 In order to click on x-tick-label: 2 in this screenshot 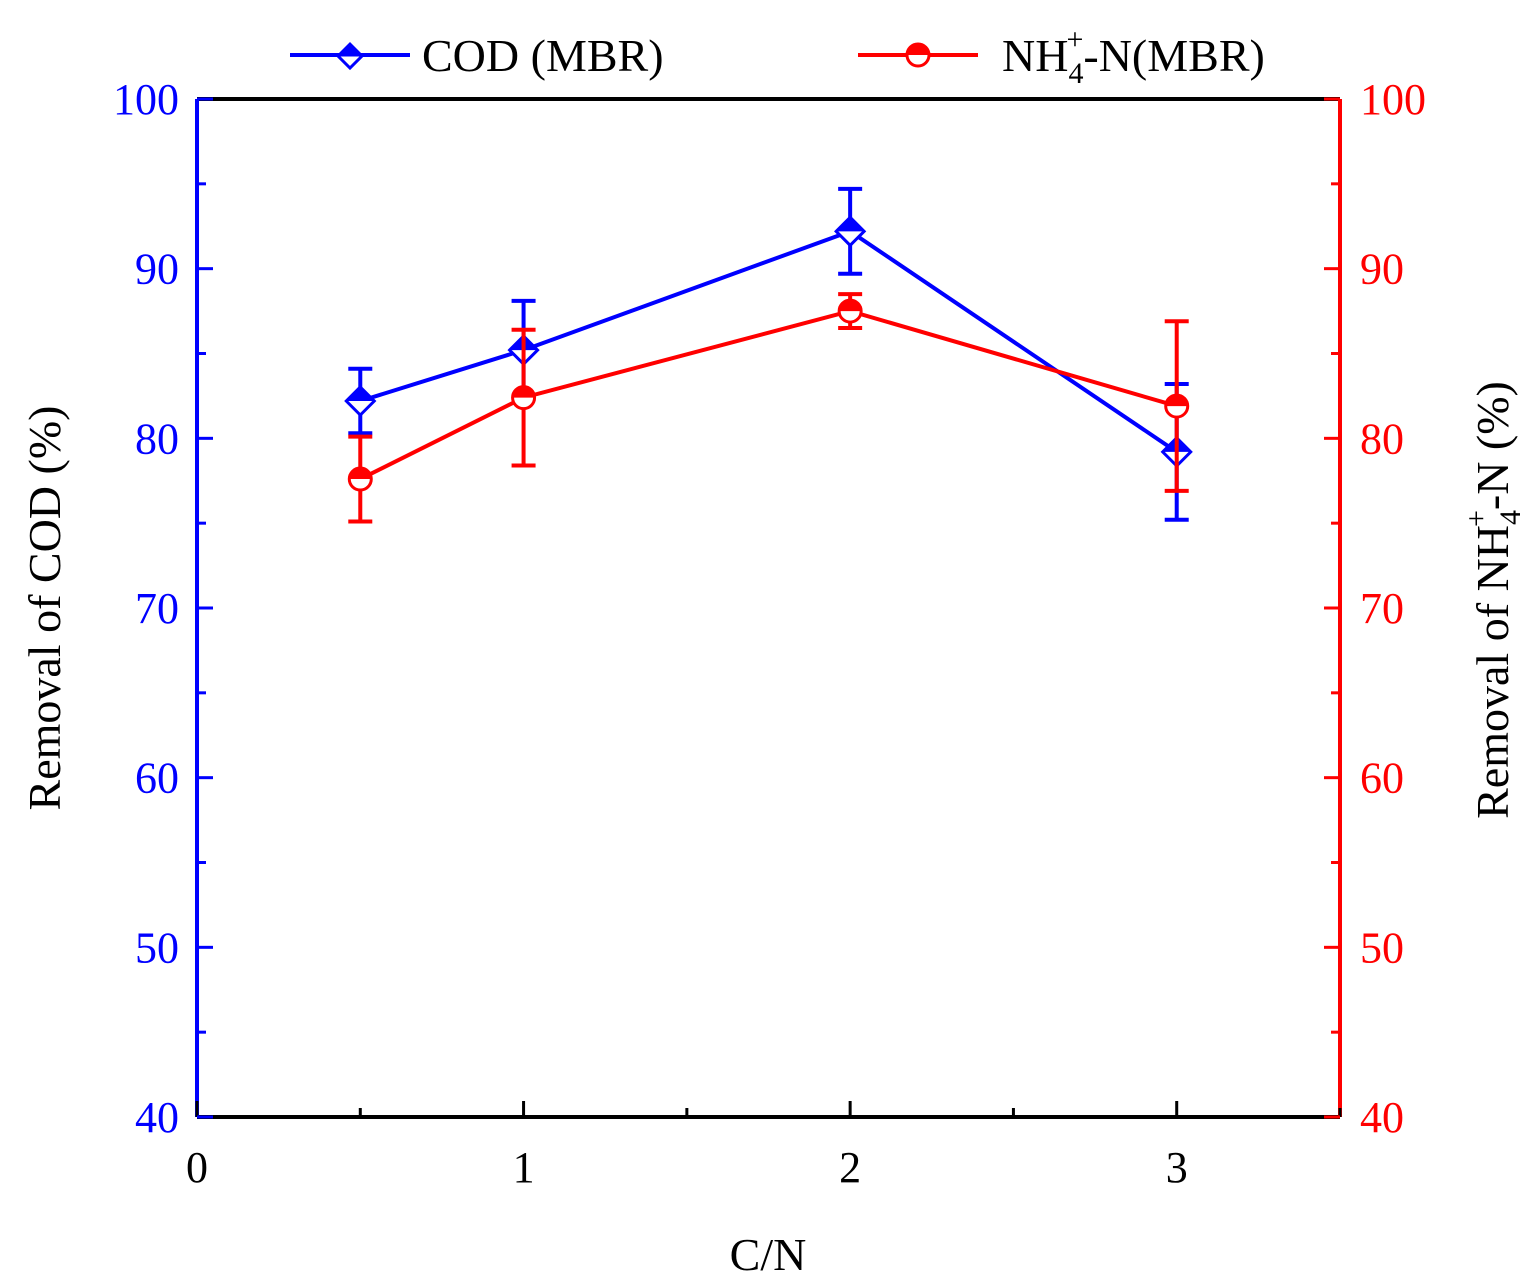, I will do `click(850, 1167)`.